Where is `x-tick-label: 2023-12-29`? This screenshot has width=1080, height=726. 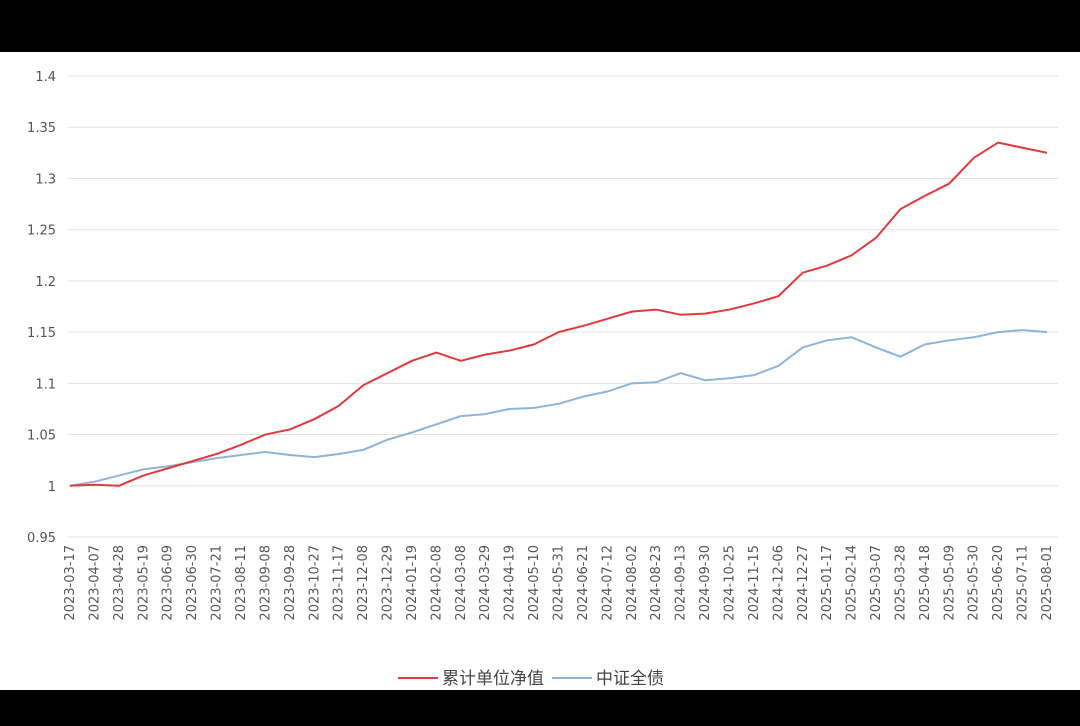 x-tick-label: 2023-12-29 is located at coordinates (388, 583).